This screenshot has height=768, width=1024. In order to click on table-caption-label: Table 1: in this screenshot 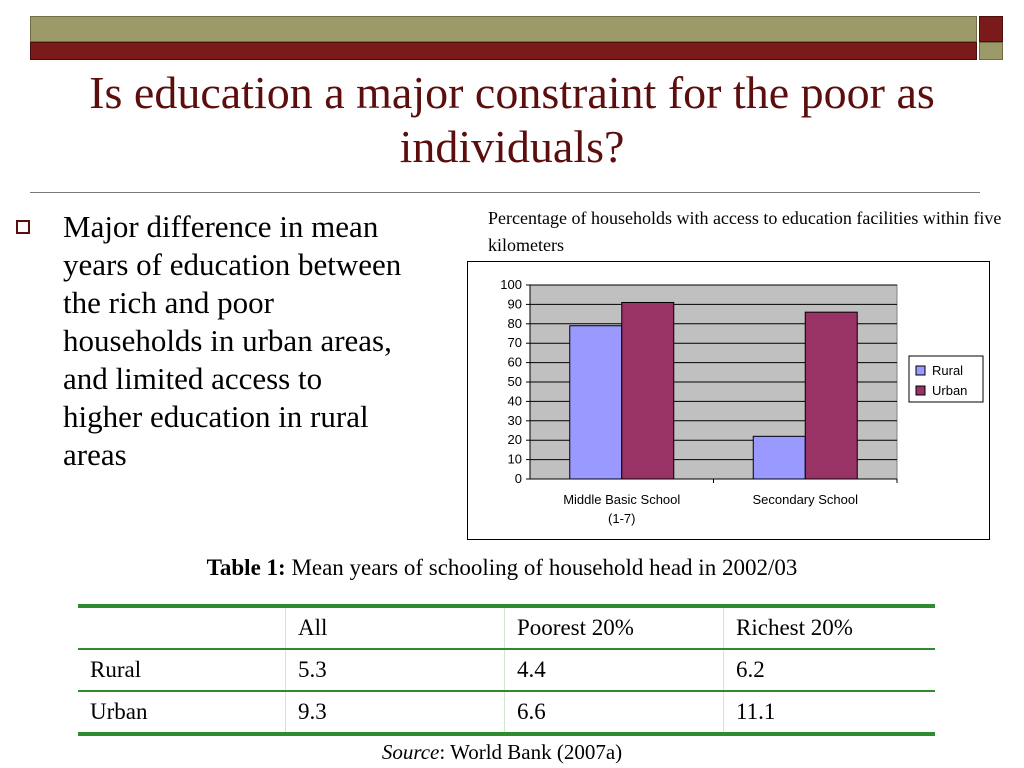, I will do `click(246, 567)`.